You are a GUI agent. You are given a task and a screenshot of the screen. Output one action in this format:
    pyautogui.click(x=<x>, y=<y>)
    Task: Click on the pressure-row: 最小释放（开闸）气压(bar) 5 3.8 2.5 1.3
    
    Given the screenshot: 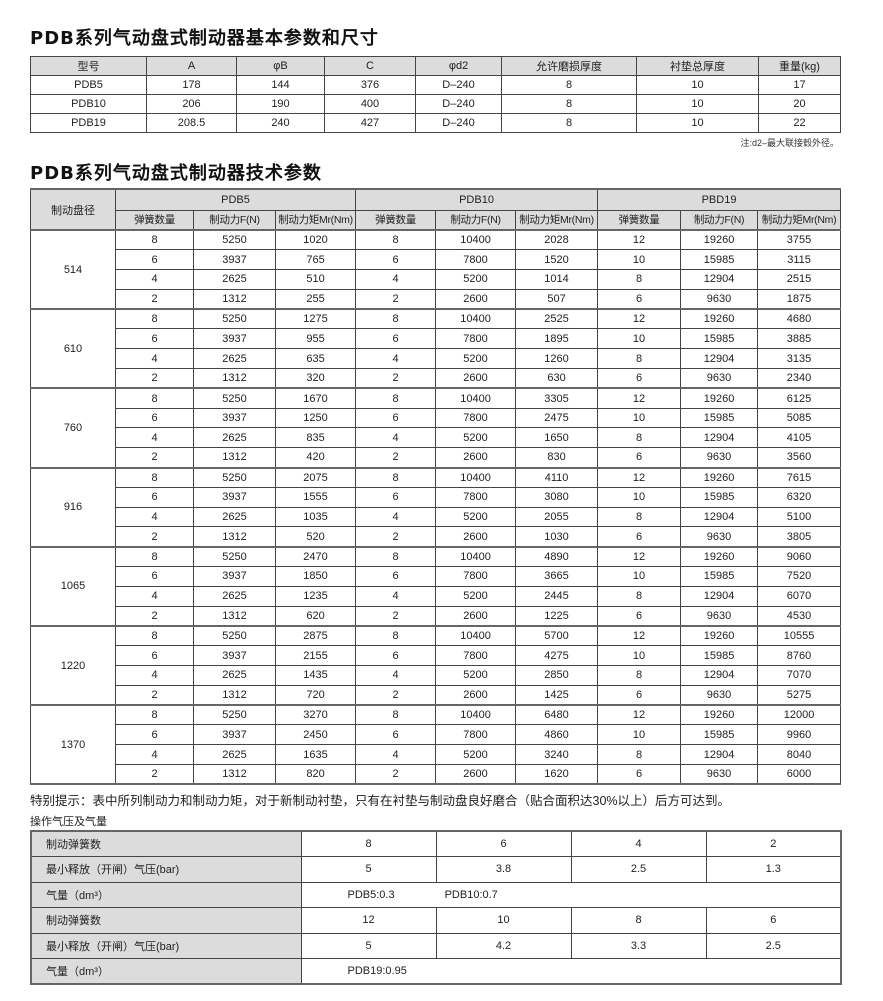 What is the action you would take?
    pyautogui.click(x=436, y=869)
    